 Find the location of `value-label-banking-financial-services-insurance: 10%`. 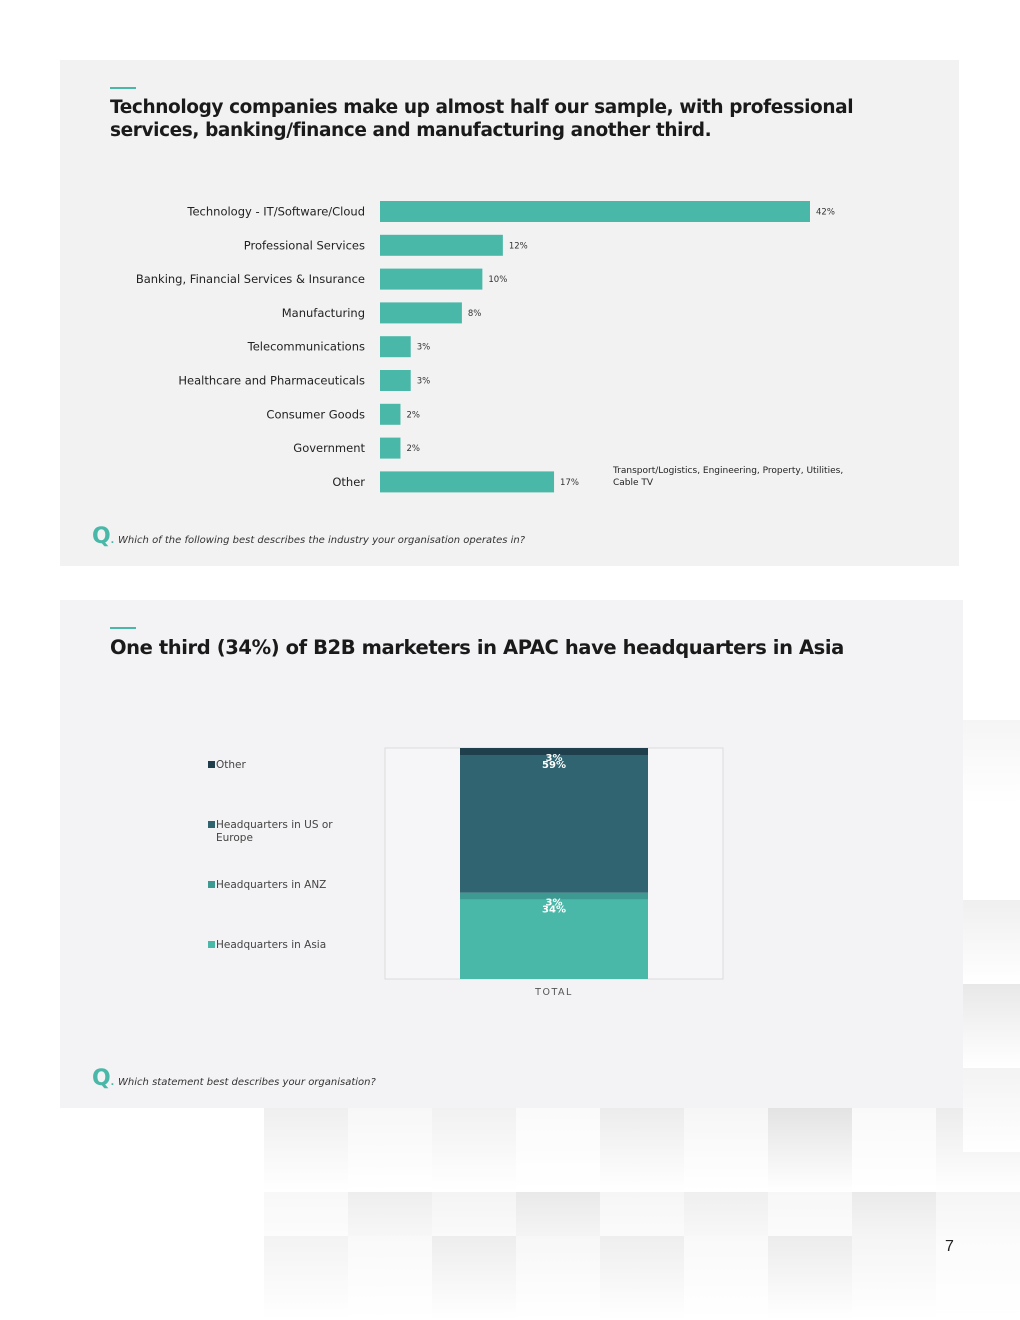

value-label-banking-financial-services-insurance: 10% is located at coordinates (497, 280).